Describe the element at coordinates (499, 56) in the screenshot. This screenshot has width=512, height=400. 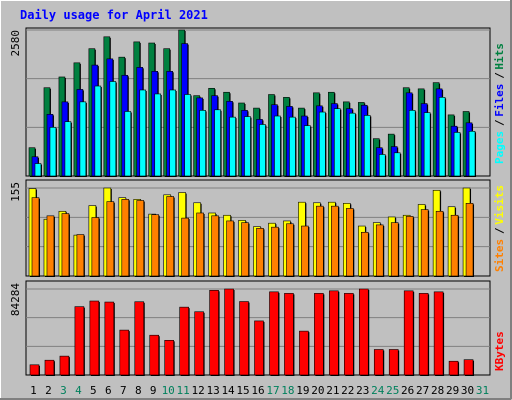
I see `legend-hits: Hits` at that location.